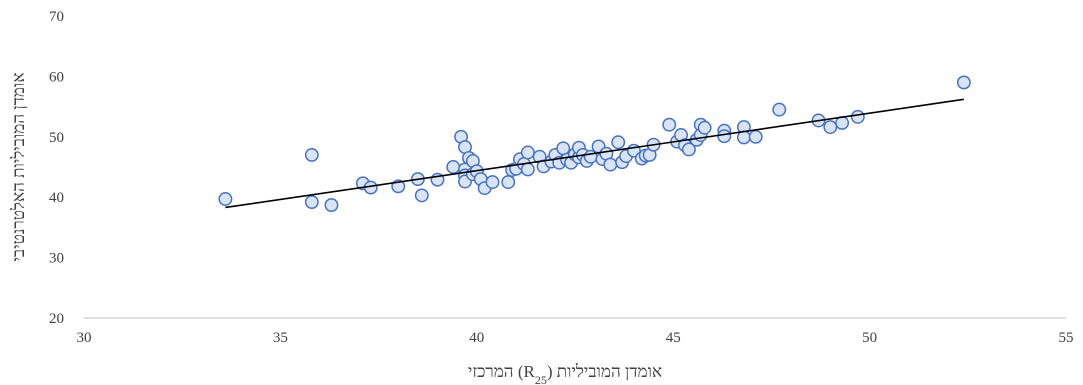  What do you see at coordinates (476, 338) in the screenshot?
I see `x-tick-label: 40` at bounding box center [476, 338].